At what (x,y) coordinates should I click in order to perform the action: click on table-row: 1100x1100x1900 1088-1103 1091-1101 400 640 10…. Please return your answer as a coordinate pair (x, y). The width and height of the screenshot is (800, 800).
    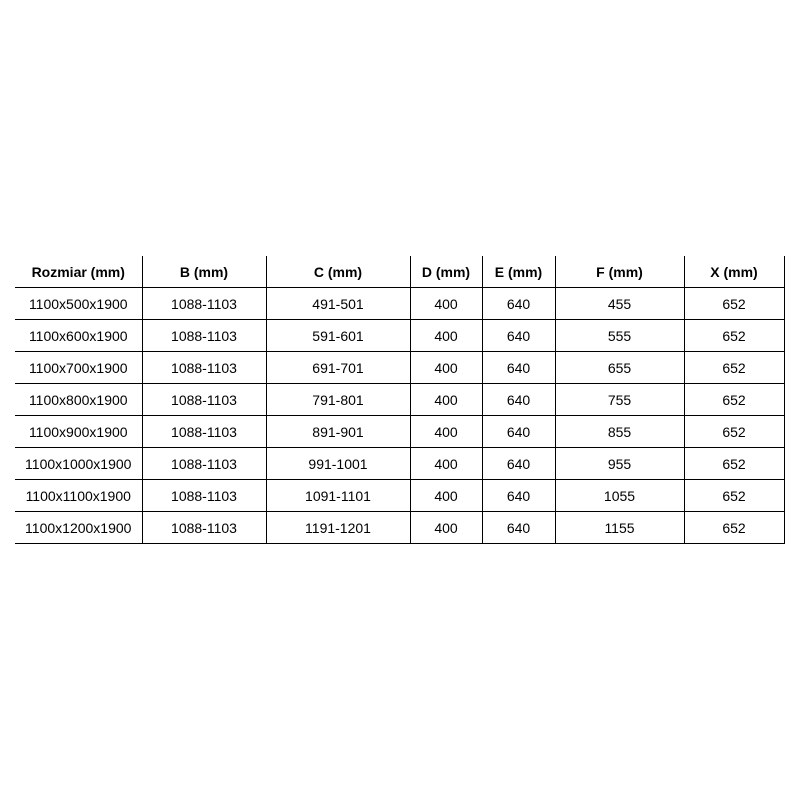
    Looking at the image, I should click on (400, 495).